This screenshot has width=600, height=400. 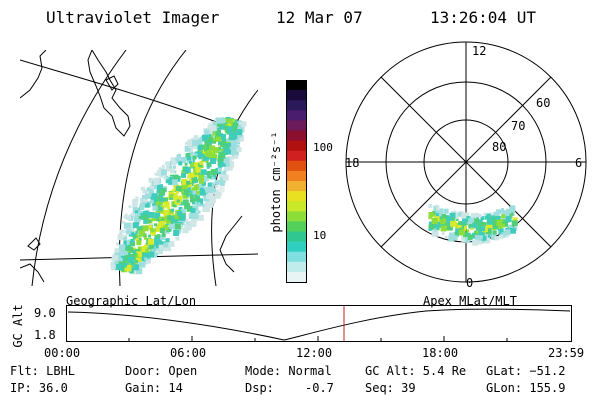 What do you see at coordinates (470, 301) in the screenshot?
I see `polar-map-label: Apex MLat/MLT` at bounding box center [470, 301].